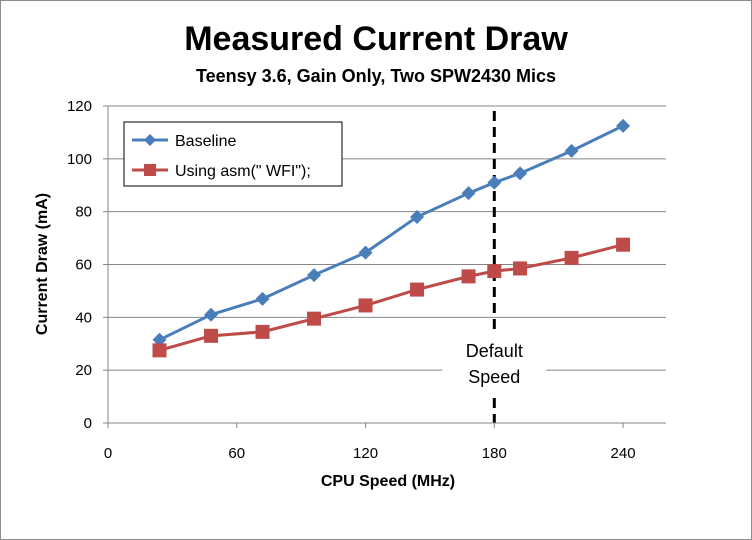 The width and height of the screenshot is (752, 540). Describe the element at coordinates (376, 76) in the screenshot. I see `chart-subtitle: Teensy 3.6, Gain Only, Two SPW2430 Mics` at that location.